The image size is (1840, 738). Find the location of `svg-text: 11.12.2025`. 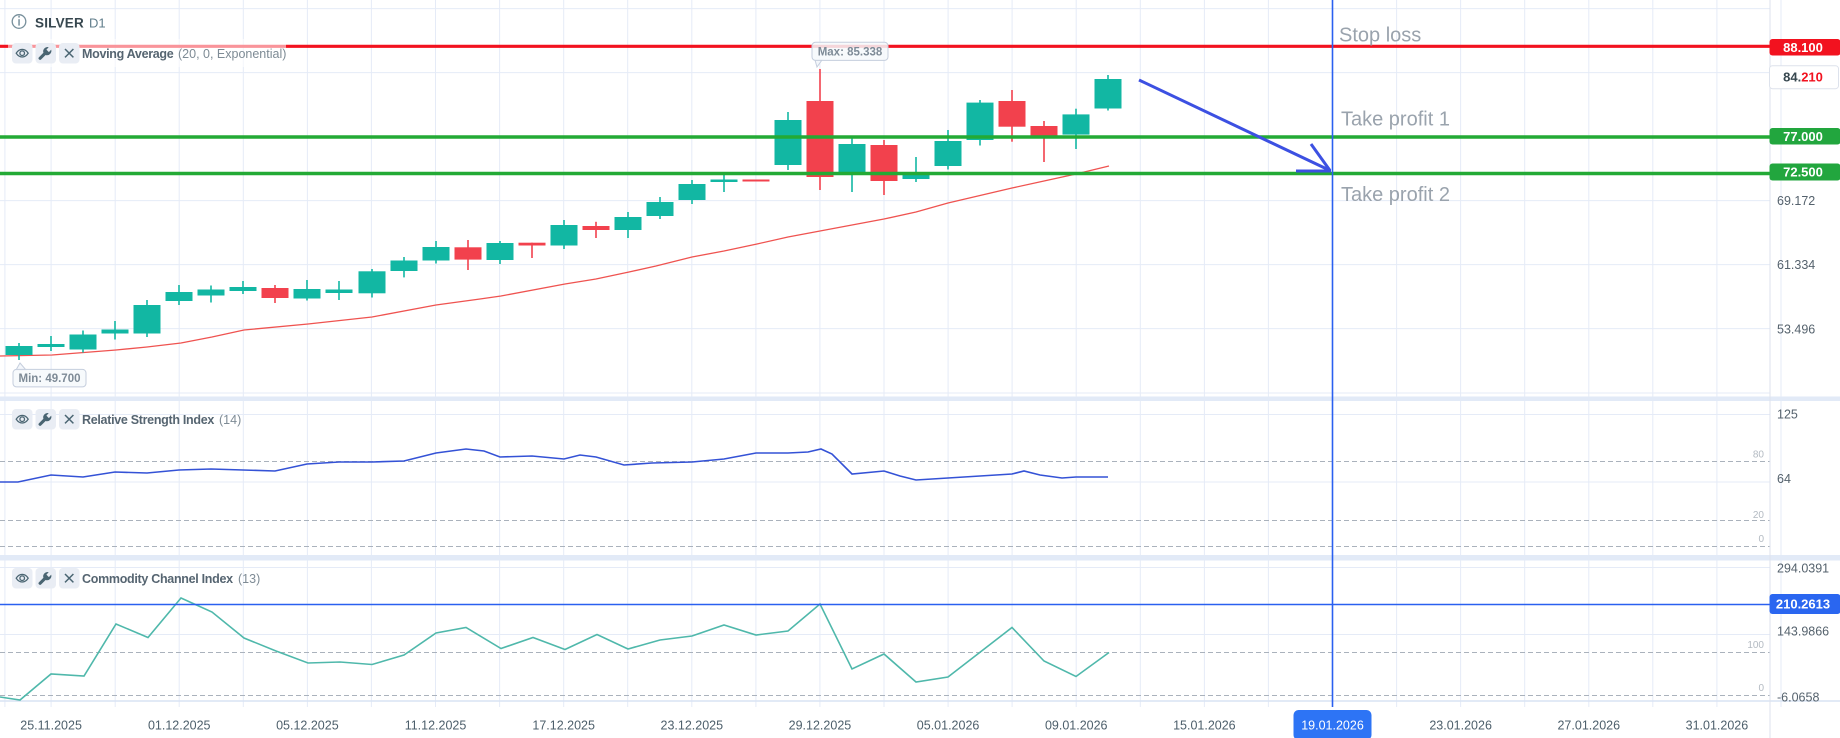

svg-text: 11.12.2025 is located at coordinates (436, 726).